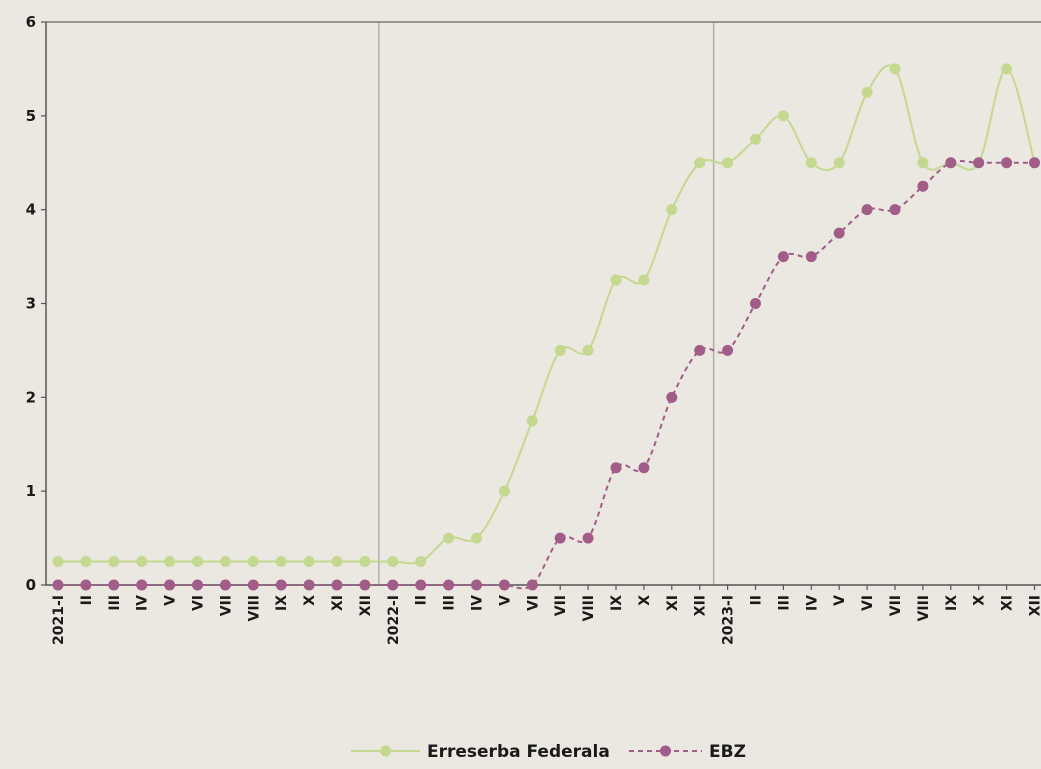 The height and width of the screenshot is (769, 1041). What do you see at coordinates (59, 620) in the screenshot?
I see `x-tick-label: 2021-I` at bounding box center [59, 620].